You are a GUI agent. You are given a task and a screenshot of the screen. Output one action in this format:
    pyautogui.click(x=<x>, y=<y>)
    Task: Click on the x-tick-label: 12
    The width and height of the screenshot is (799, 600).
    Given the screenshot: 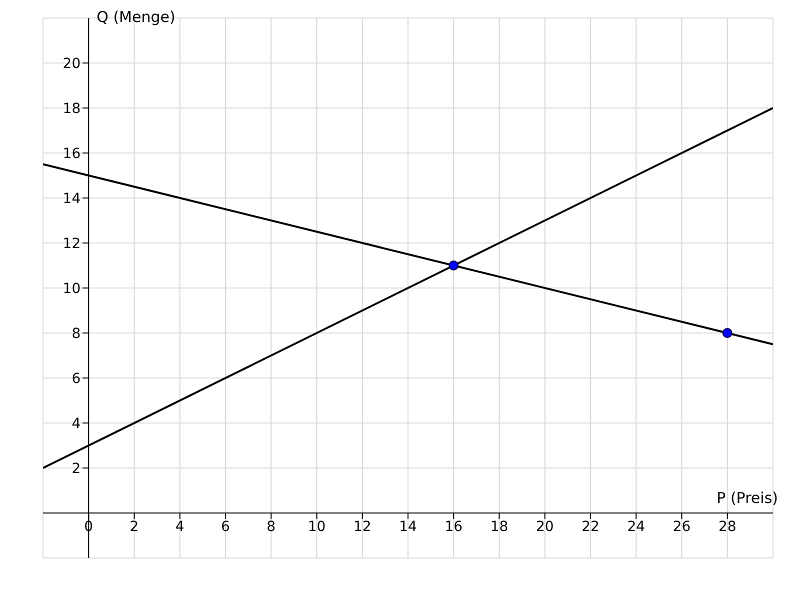 What is the action you would take?
    pyautogui.click(x=362, y=526)
    